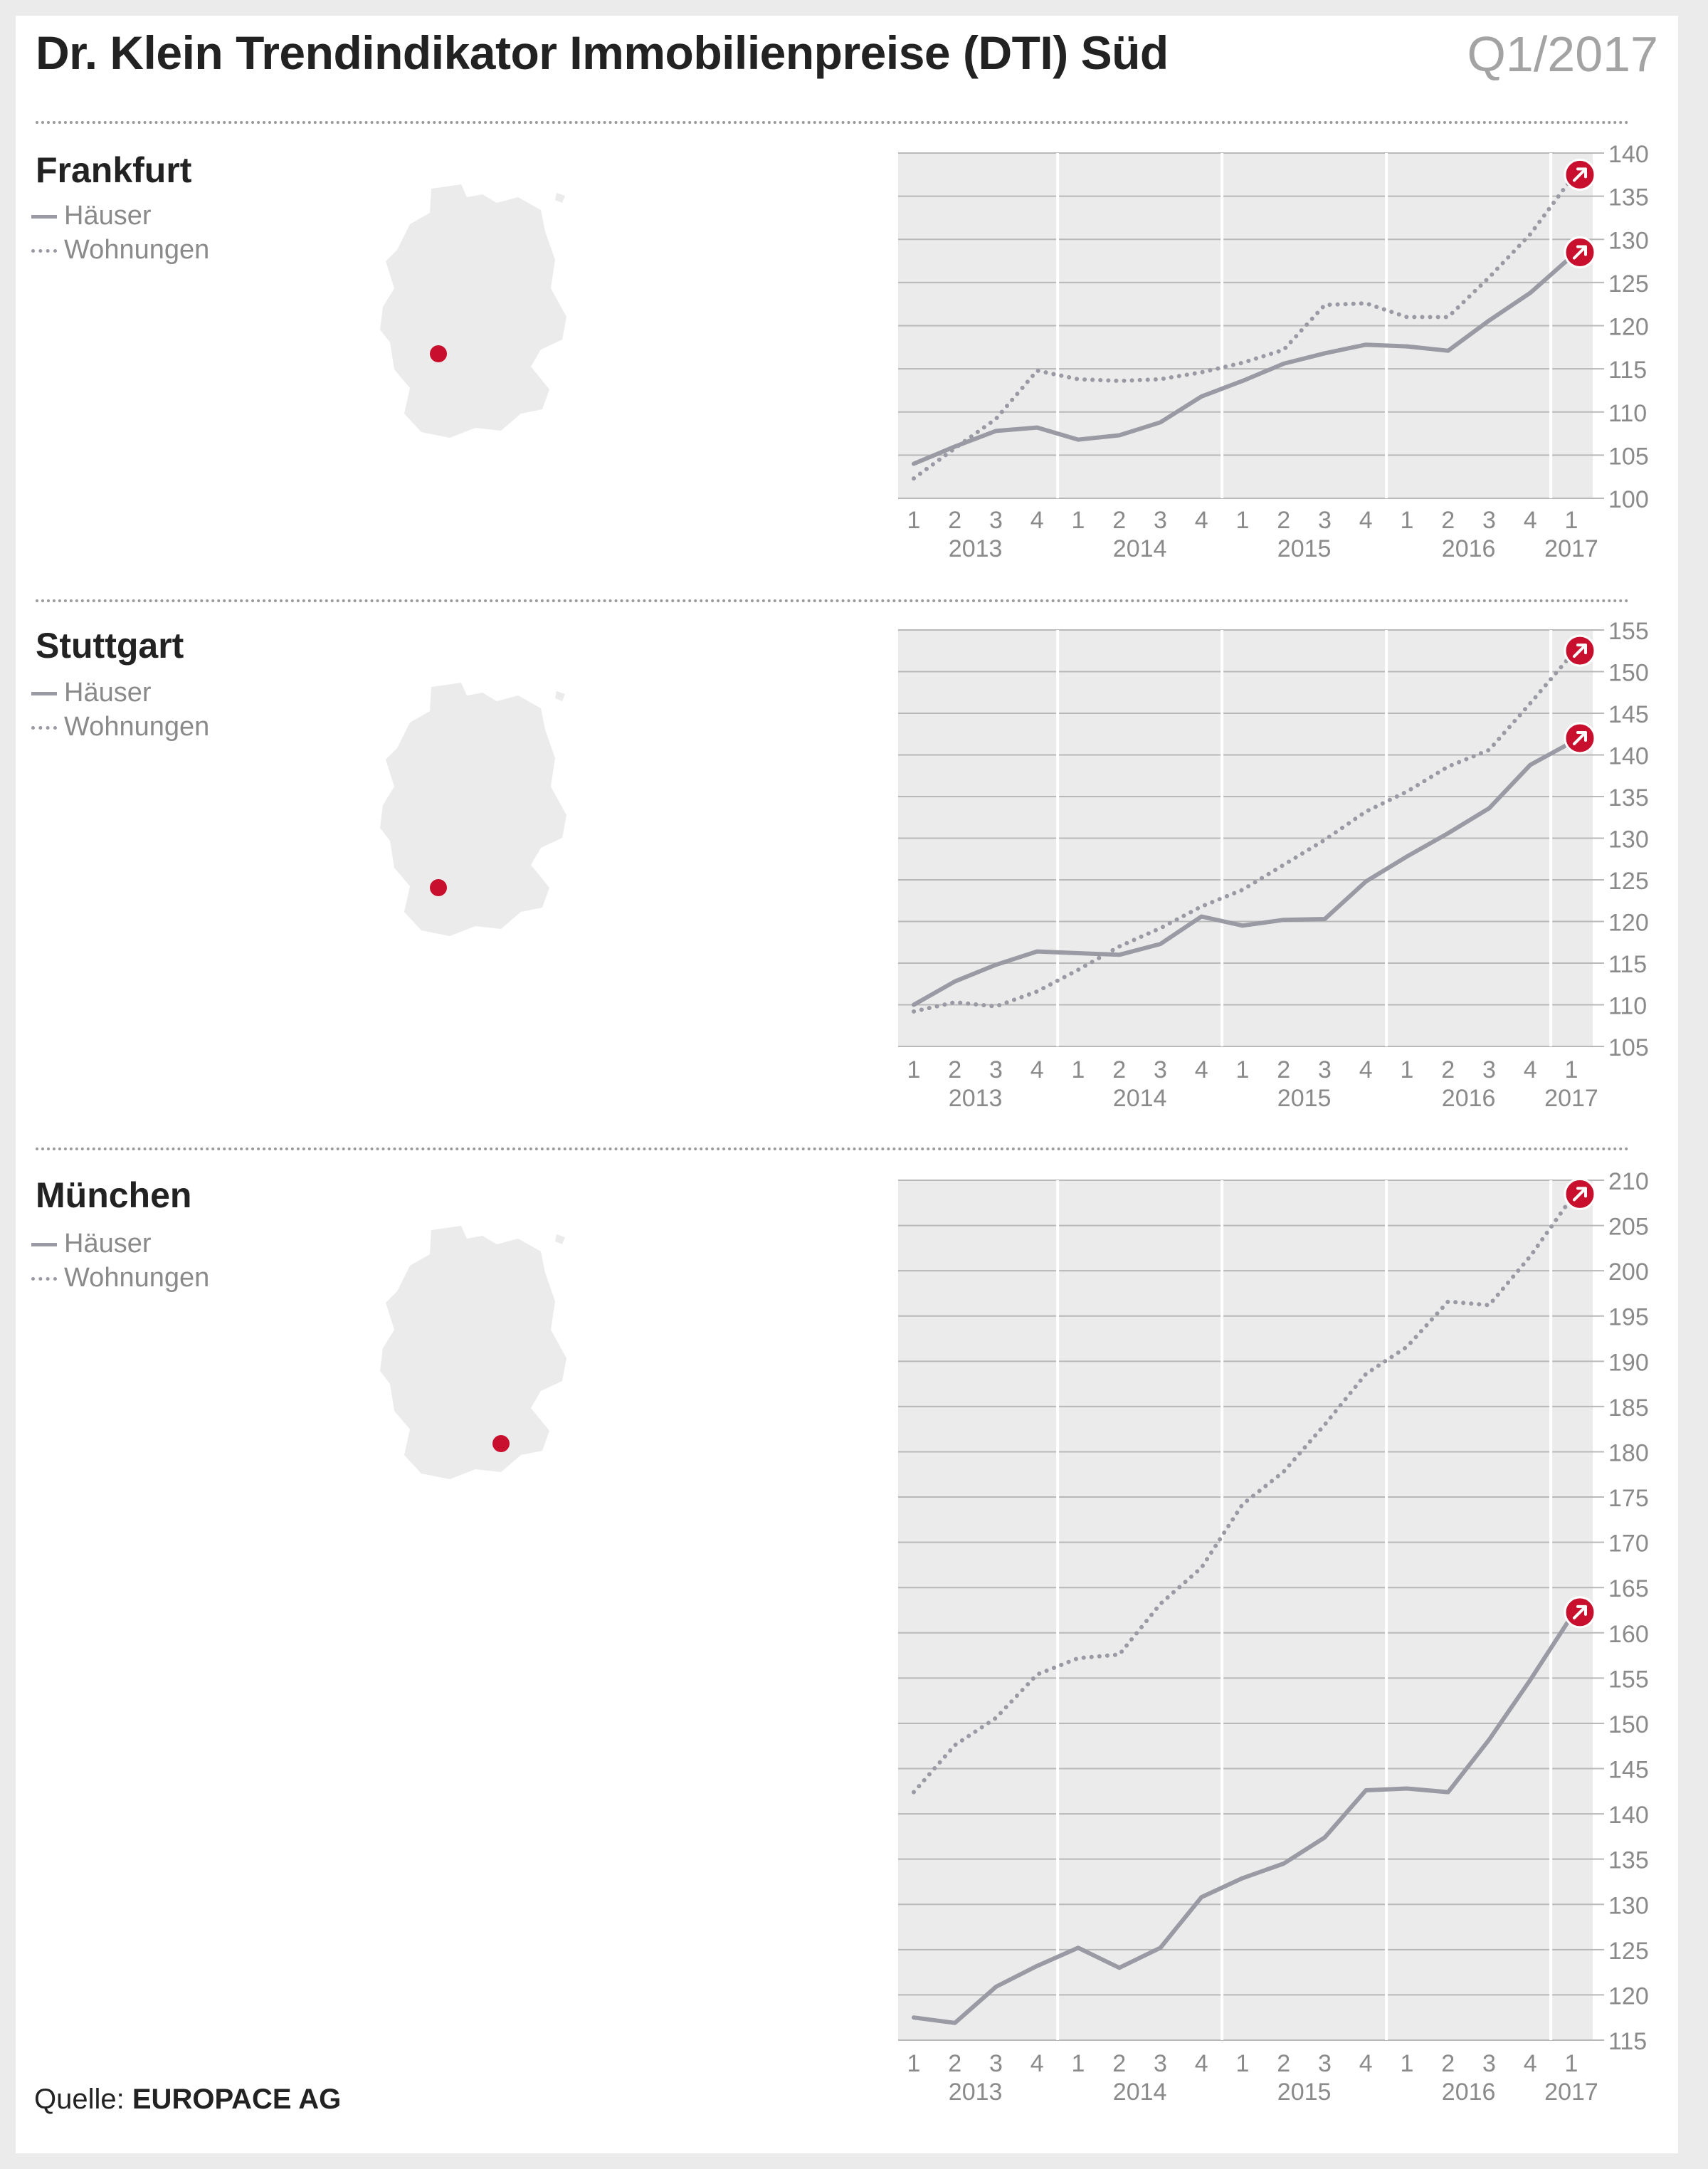 The width and height of the screenshot is (1708, 2169). Describe the element at coordinates (1628, 881) in the screenshot. I see `y-tick-label: 125` at that location.